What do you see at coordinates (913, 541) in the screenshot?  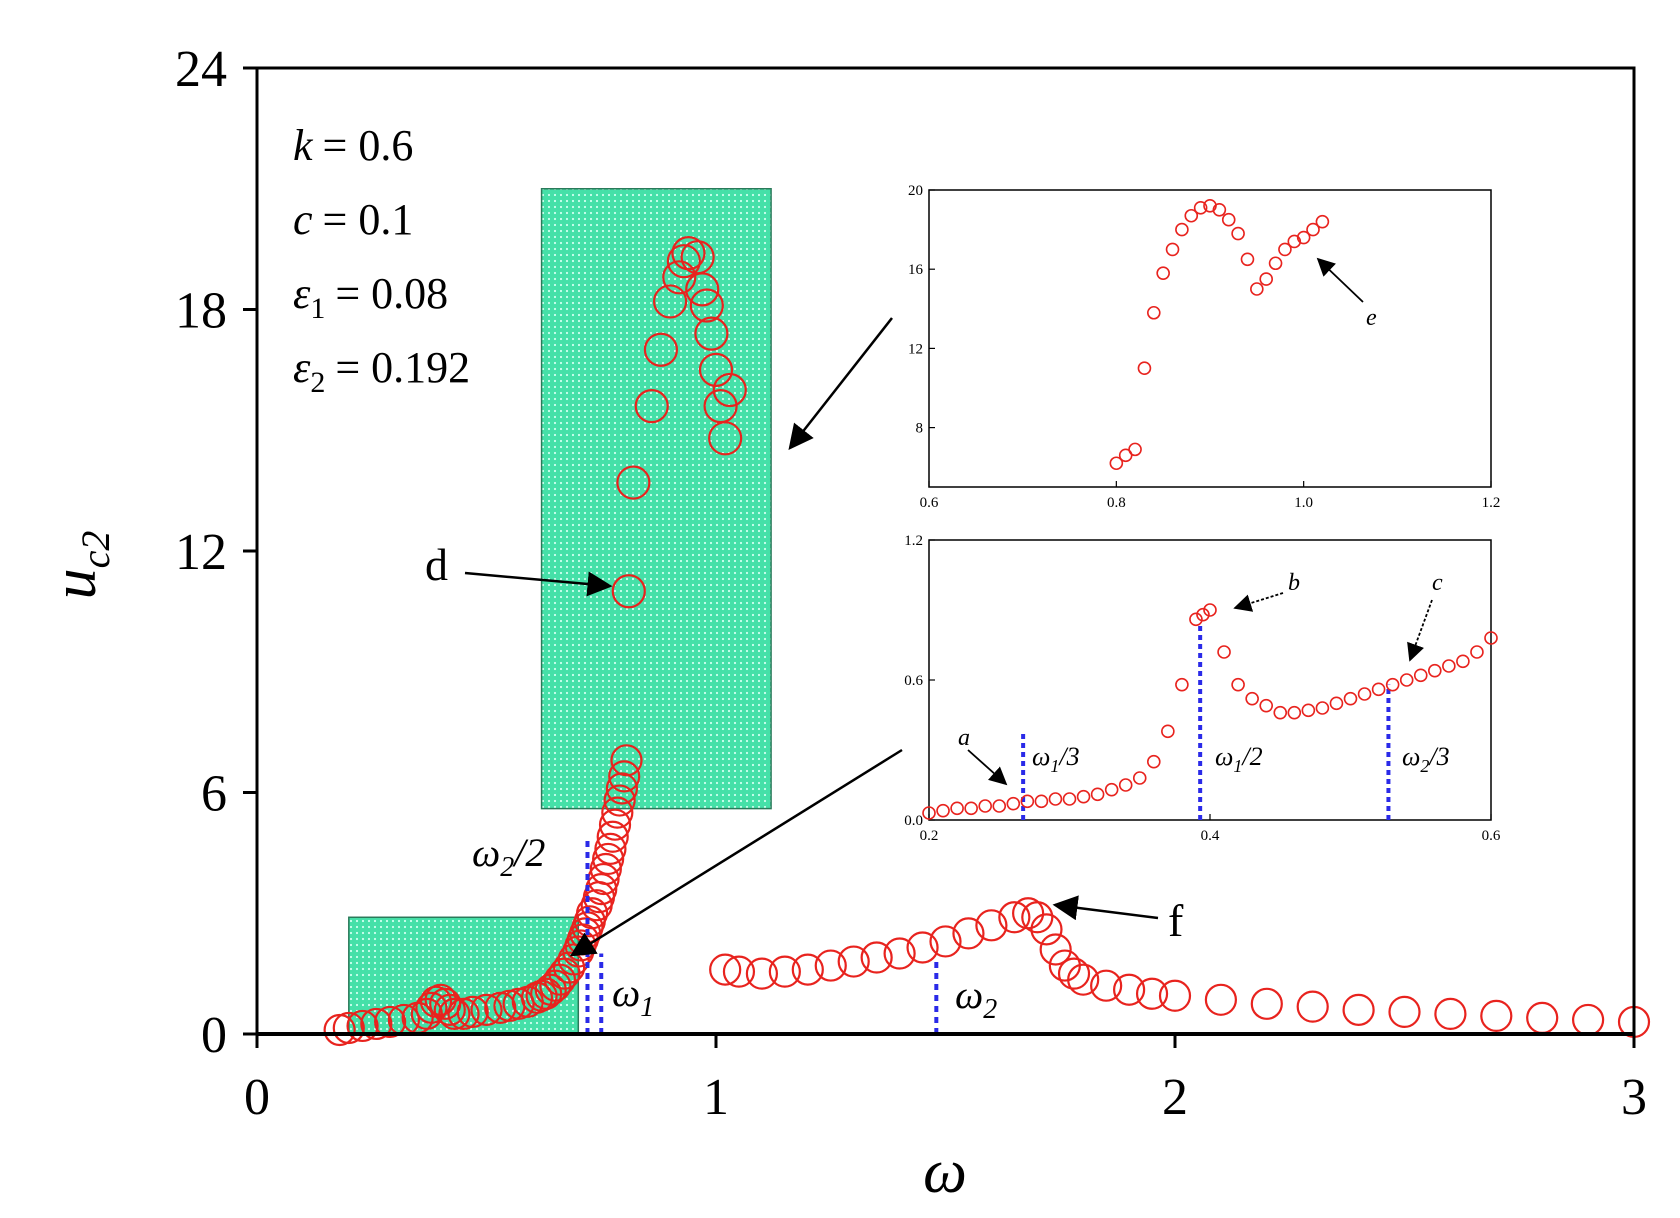 I see `lower-inset-y-tick-label-2: 1.2` at bounding box center [913, 541].